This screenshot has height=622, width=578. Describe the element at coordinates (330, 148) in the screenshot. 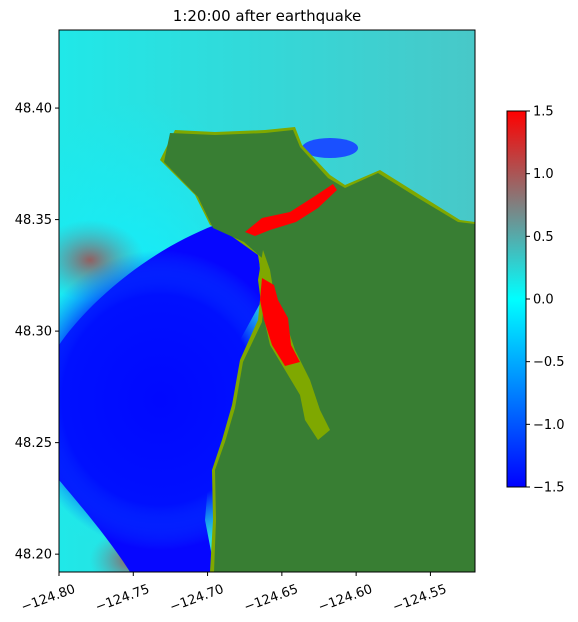

I see `sea-trough-north` at that location.